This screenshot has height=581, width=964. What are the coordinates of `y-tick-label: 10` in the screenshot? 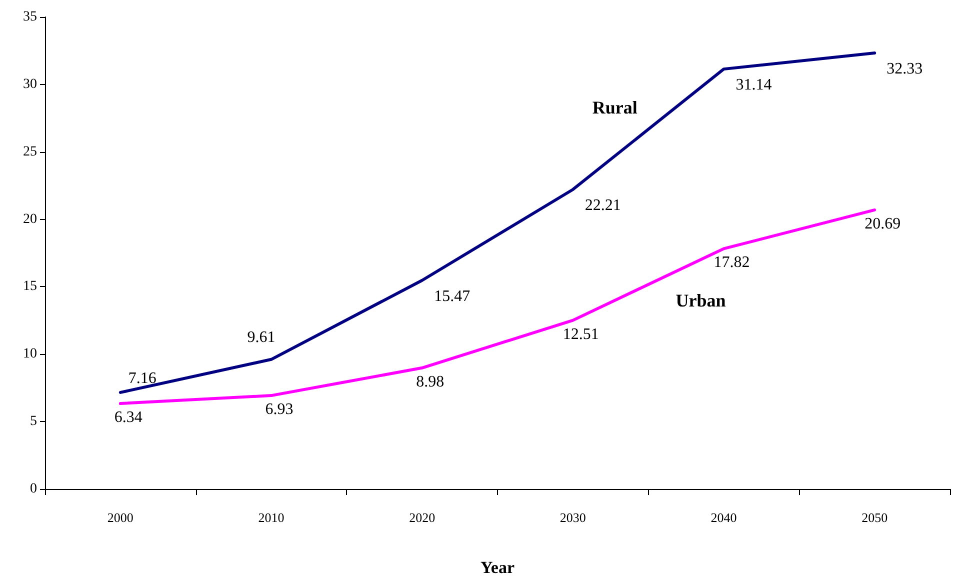 It's located at (30, 354).